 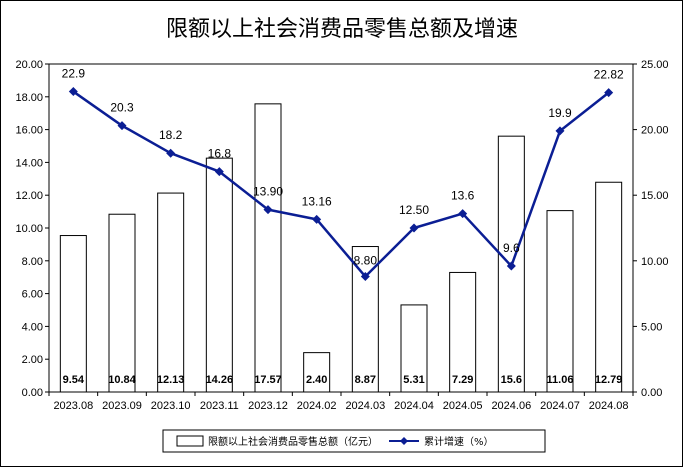 What do you see at coordinates (609, 380) in the screenshot?
I see `bar-value-label: 12.79` at bounding box center [609, 380].